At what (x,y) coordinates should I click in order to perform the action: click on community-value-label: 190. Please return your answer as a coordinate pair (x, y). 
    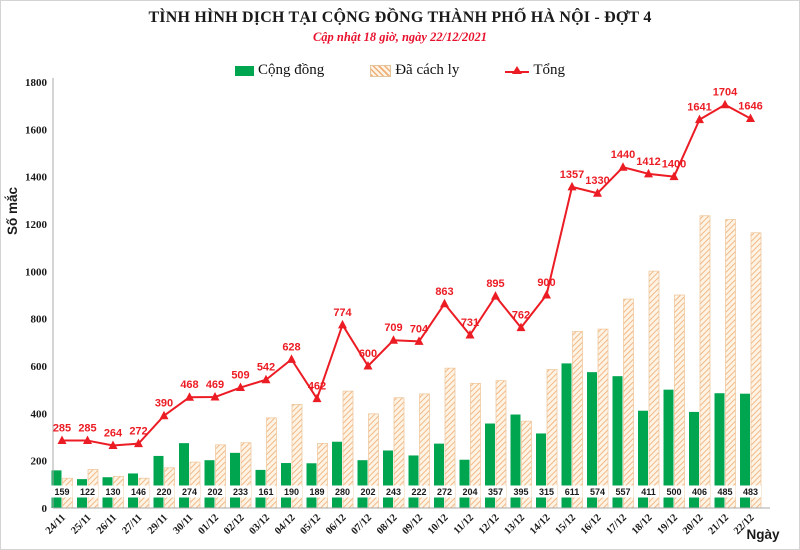
    Looking at the image, I should click on (291, 492).